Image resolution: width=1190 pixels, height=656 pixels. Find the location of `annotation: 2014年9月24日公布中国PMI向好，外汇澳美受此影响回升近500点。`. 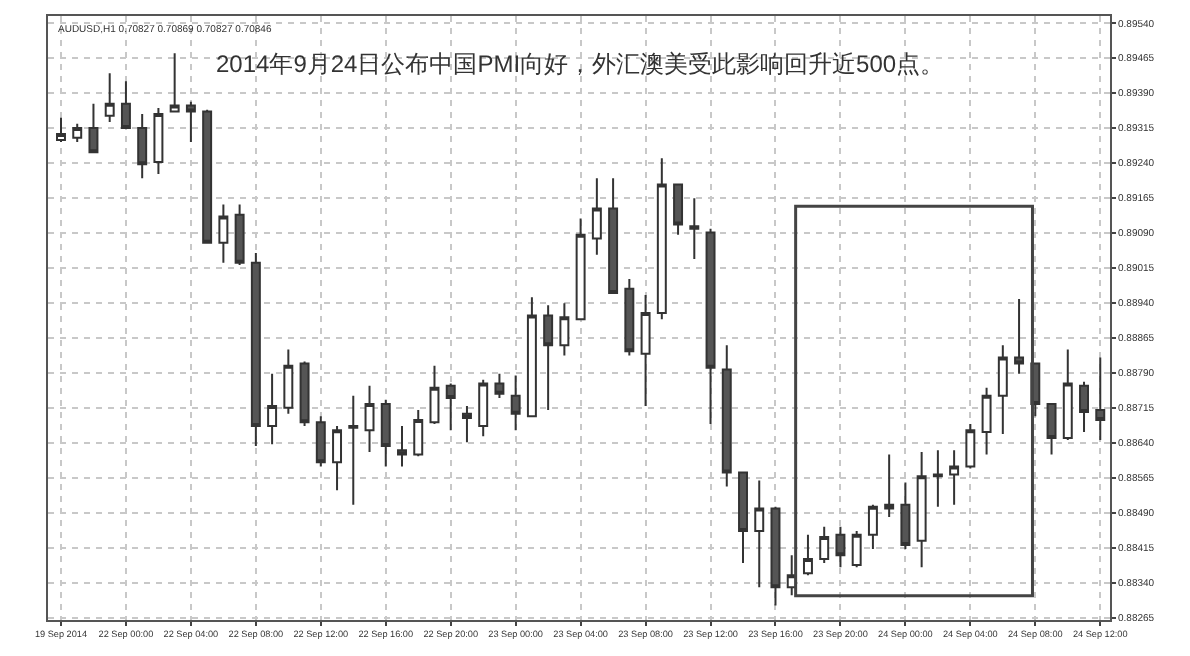

annotation: 2014年9月24日公布中国PMI向好，外汇澳美受此影响回升近500点。 is located at coordinates (580, 64).